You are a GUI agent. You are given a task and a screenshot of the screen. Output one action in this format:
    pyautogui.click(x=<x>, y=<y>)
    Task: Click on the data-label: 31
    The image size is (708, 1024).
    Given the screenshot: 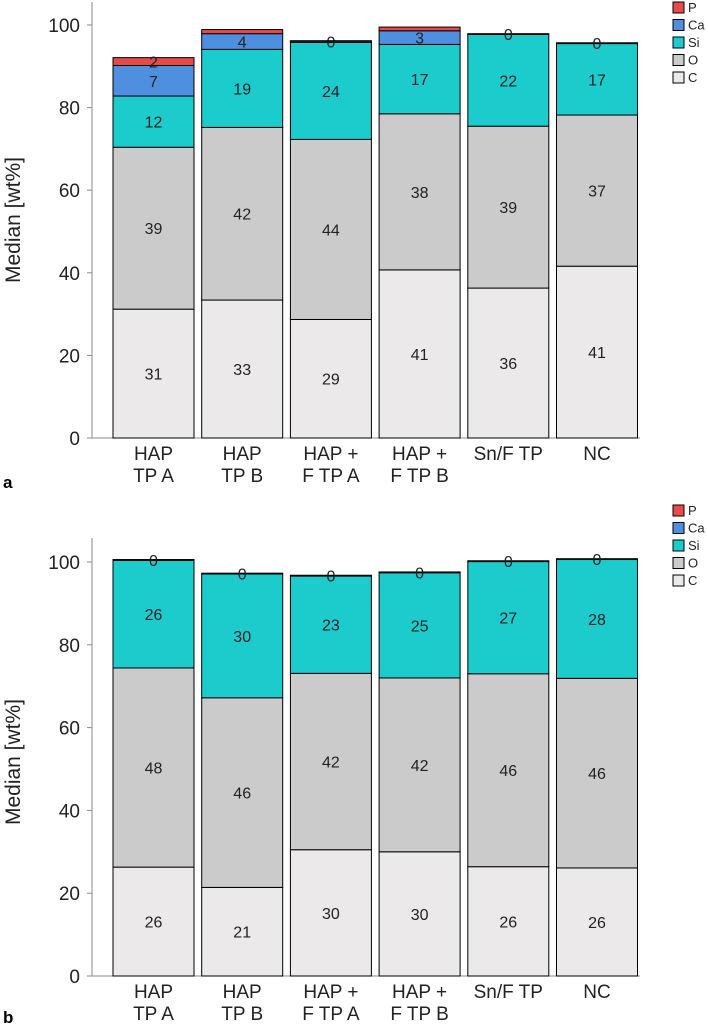 What is the action you would take?
    pyautogui.click(x=154, y=375)
    